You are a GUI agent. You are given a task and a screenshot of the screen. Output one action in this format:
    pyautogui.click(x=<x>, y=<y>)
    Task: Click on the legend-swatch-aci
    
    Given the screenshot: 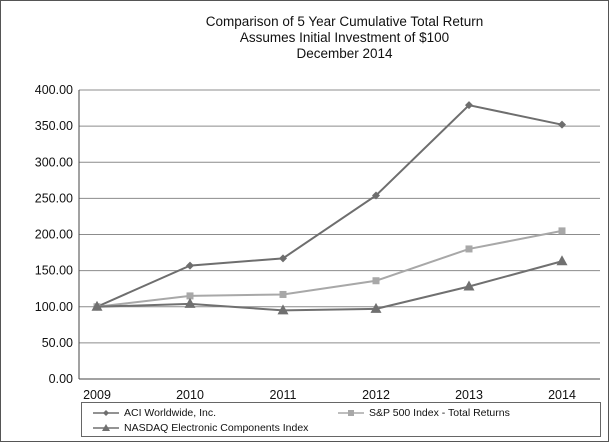 What is the action you would take?
    pyautogui.click(x=106, y=413)
    